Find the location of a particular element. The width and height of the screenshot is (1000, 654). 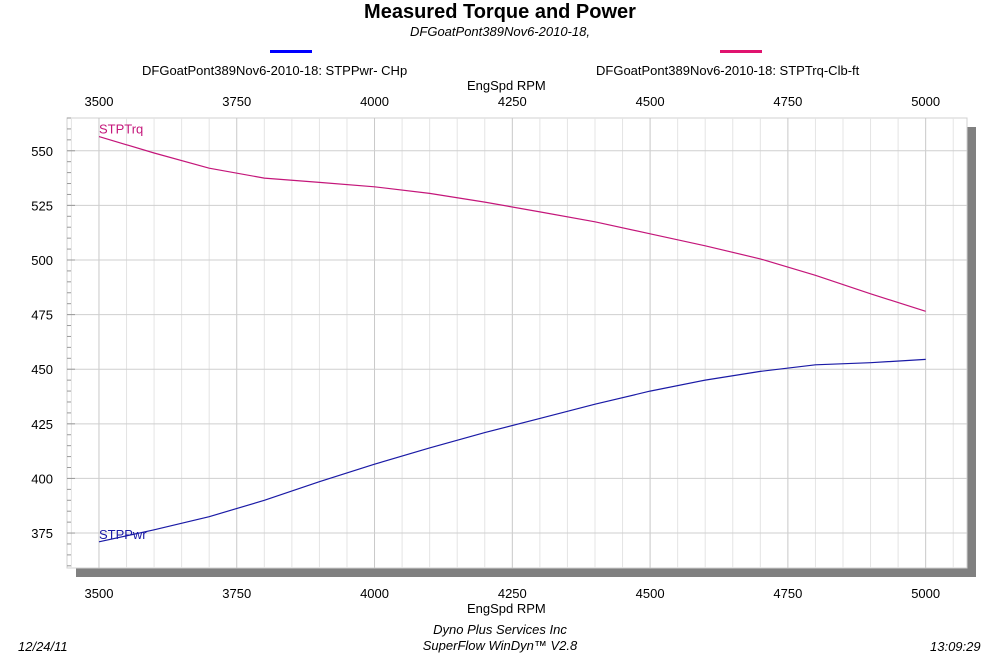

x-tick-label-bottom: 3500 is located at coordinates (99, 593).